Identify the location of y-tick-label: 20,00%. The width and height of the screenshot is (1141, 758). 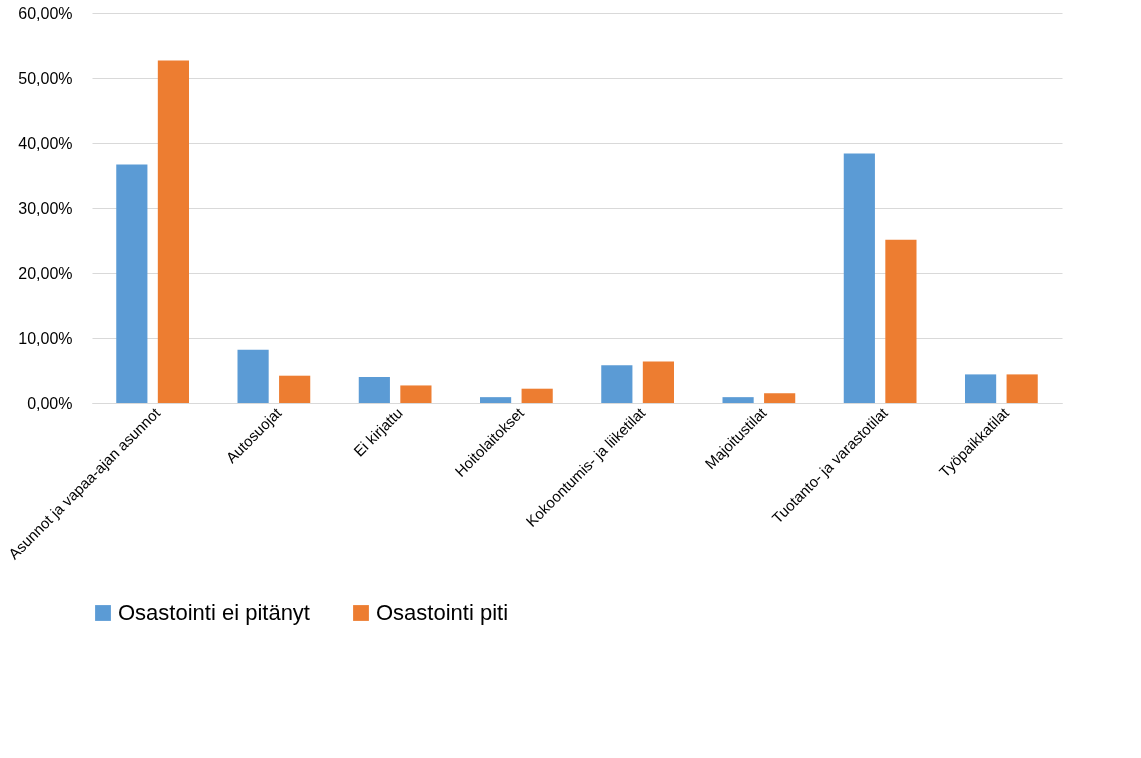
(45, 273).